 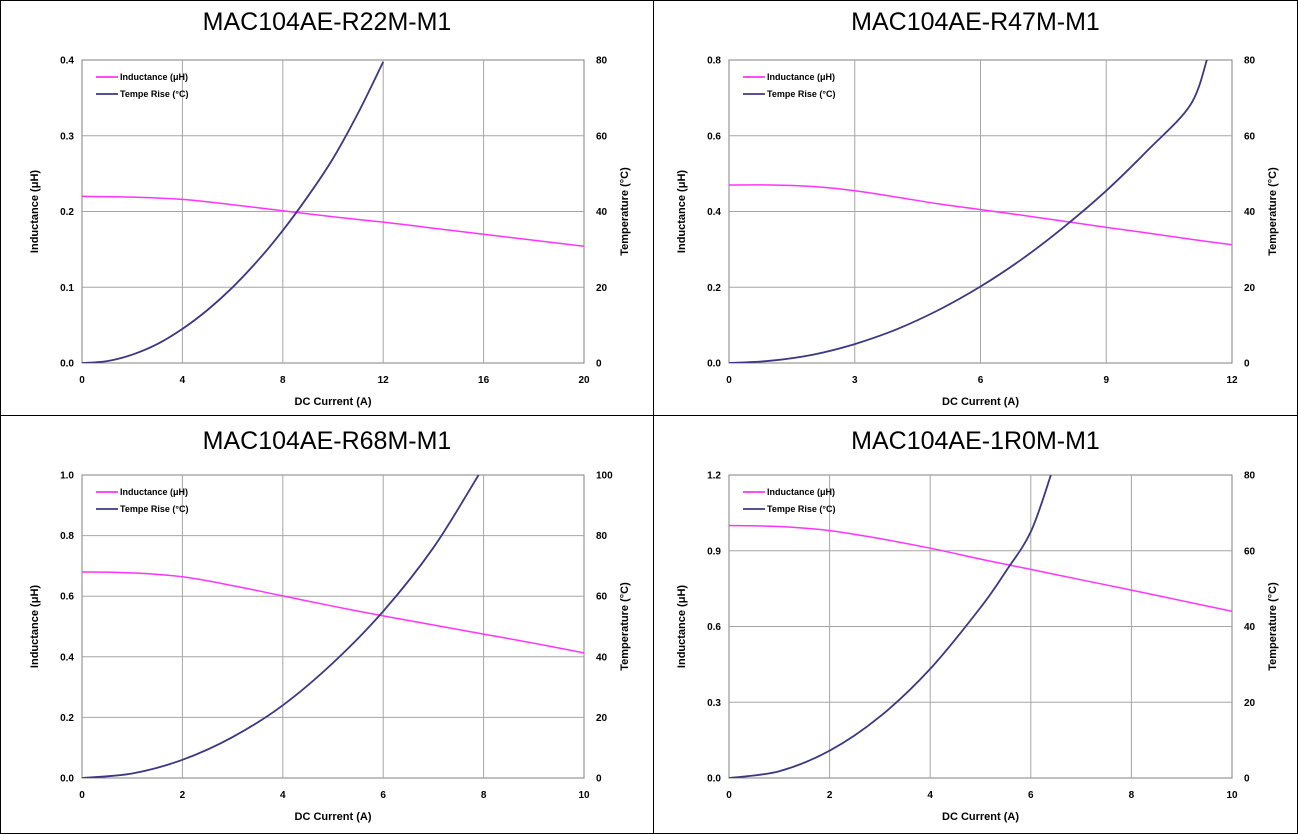 What do you see at coordinates (649, 0) in the screenshot?
I see `frame-top` at bounding box center [649, 0].